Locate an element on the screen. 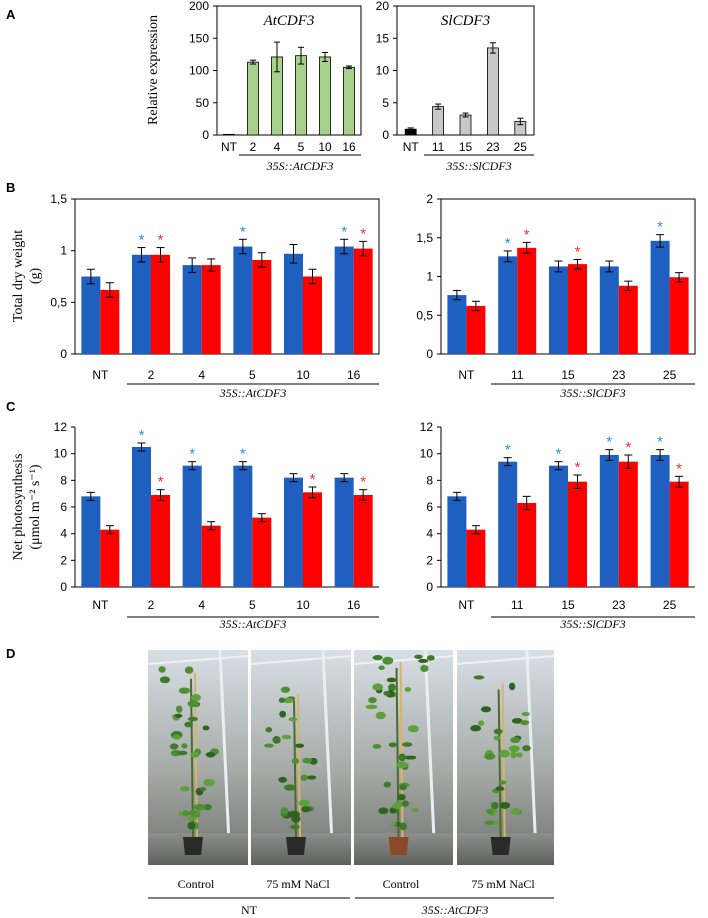 The width and height of the screenshot is (708, 918). y-tick-label: 12 is located at coordinates (427, 427).